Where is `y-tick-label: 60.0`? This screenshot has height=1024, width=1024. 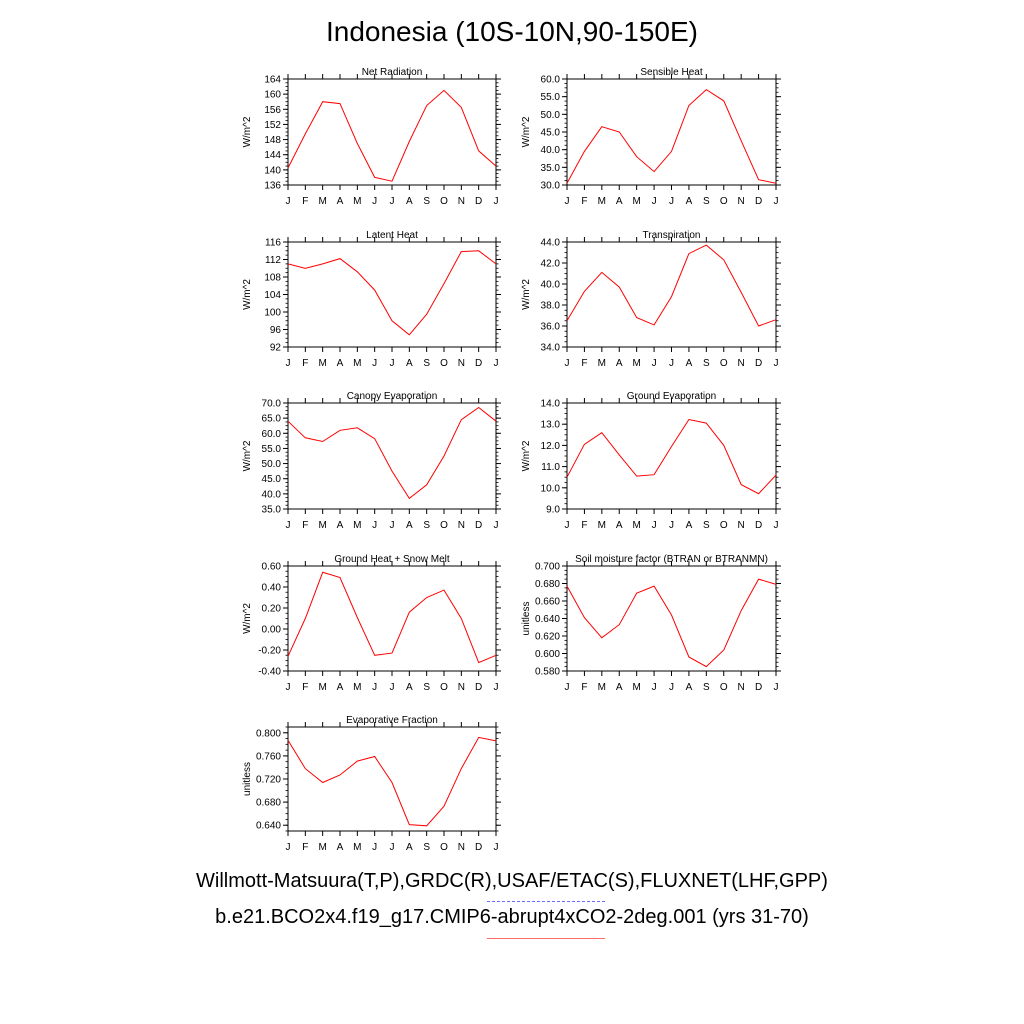
y-tick-label: 60.0 is located at coordinates (272, 434).